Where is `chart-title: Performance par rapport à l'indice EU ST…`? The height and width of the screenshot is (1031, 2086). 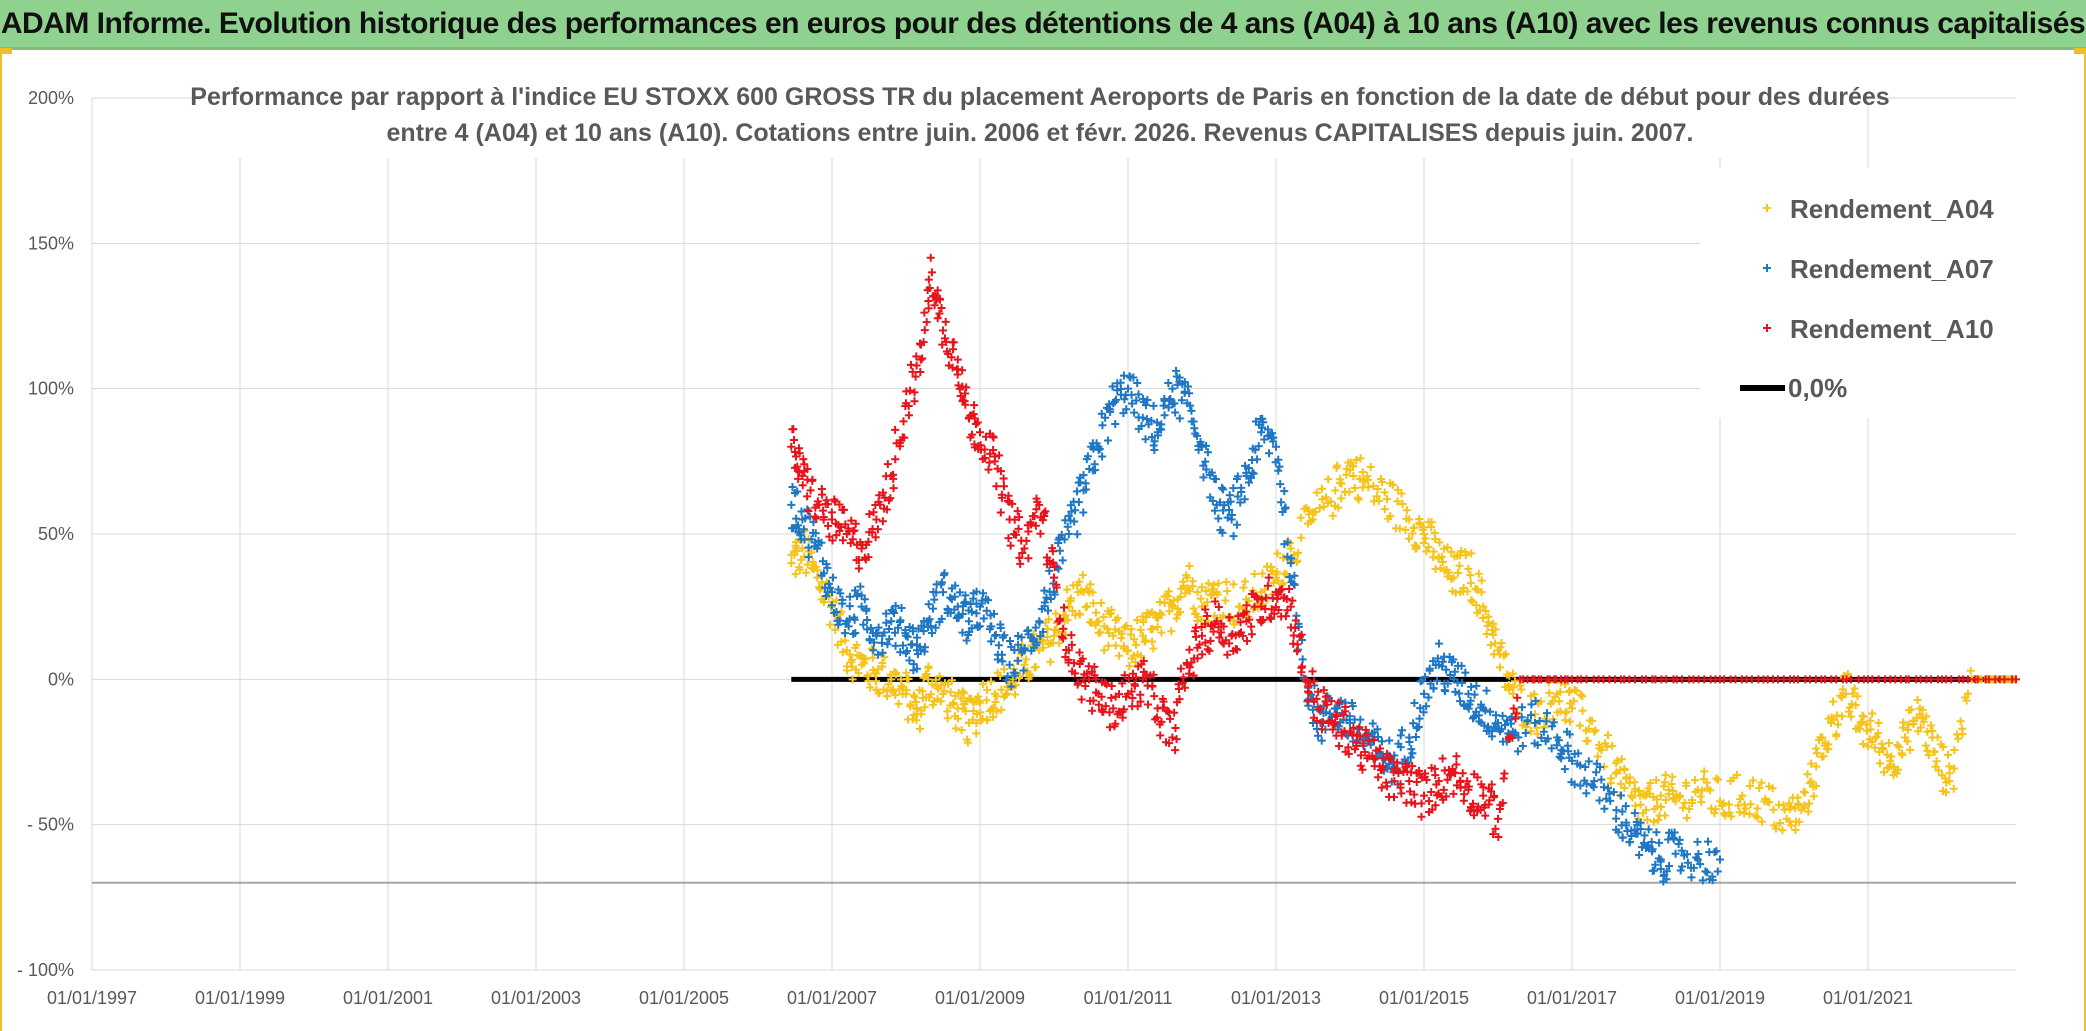
chart-title: Performance par rapport à l'indice EU ST… is located at coordinates (1040, 118).